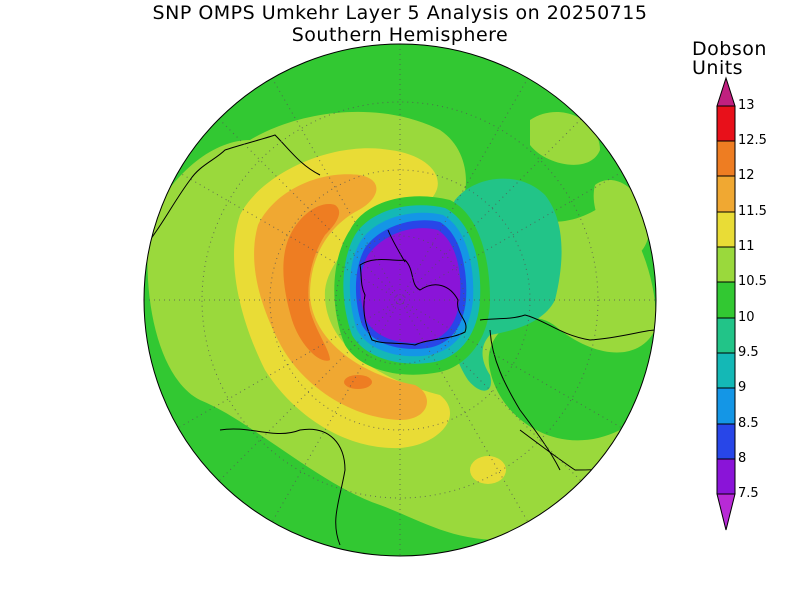 Image resolution: width=800 pixels, height=600 pixels. What do you see at coordinates (752, 140) in the screenshot?
I see `colorbar-label-12p5: 12.5` at bounding box center [752, 140].